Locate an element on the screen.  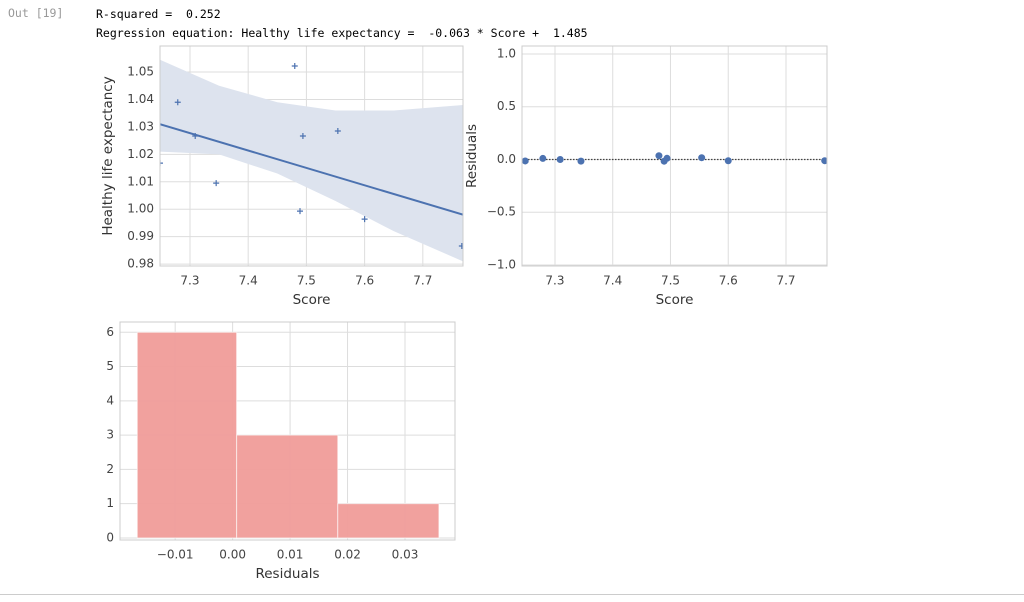
y-tick-label: 3 is located at coordinates (110, 435).